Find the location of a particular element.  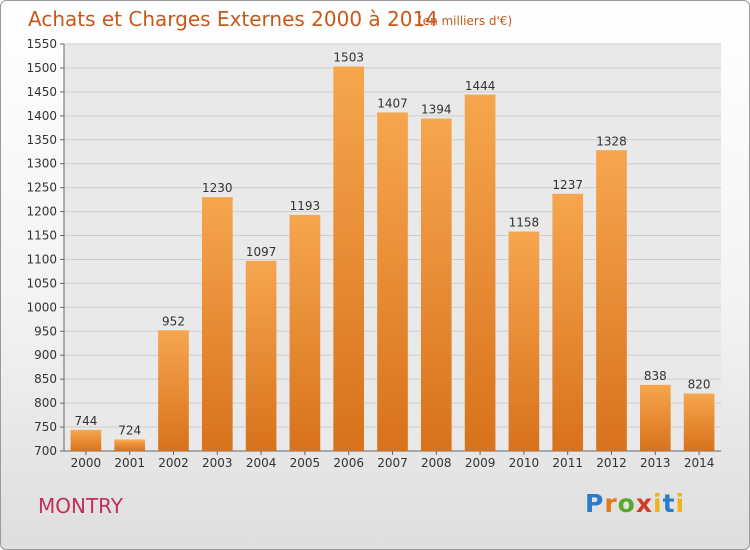

data-label: 744 is located at coordinates (85, 421).